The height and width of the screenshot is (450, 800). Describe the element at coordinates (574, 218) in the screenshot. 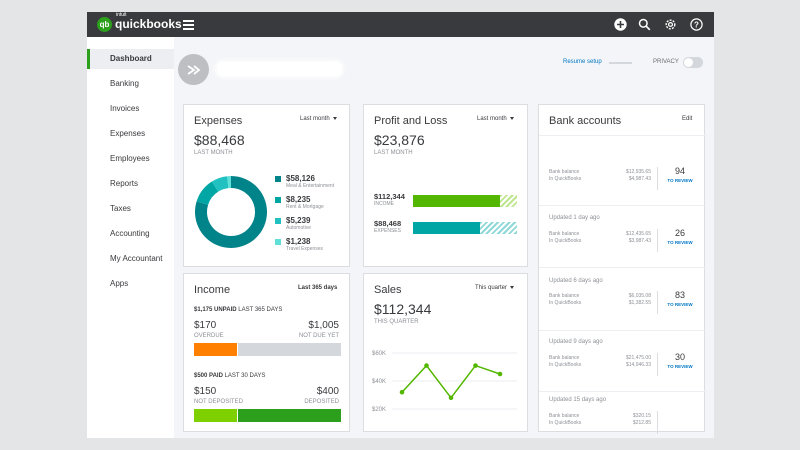

I see `updated-label: Updated 1 day ago` at that location.